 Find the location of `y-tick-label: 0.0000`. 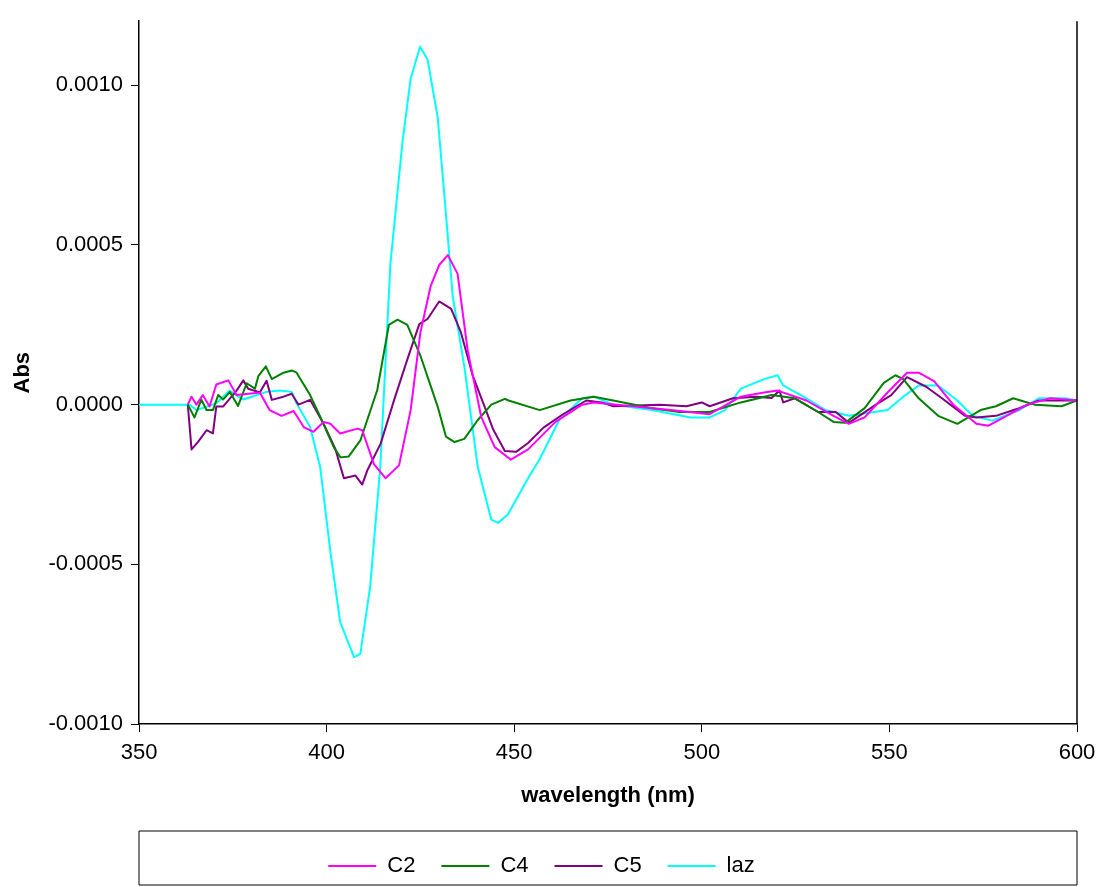

y-tick-label: 0.0000 is located at coordinates (89, 403).